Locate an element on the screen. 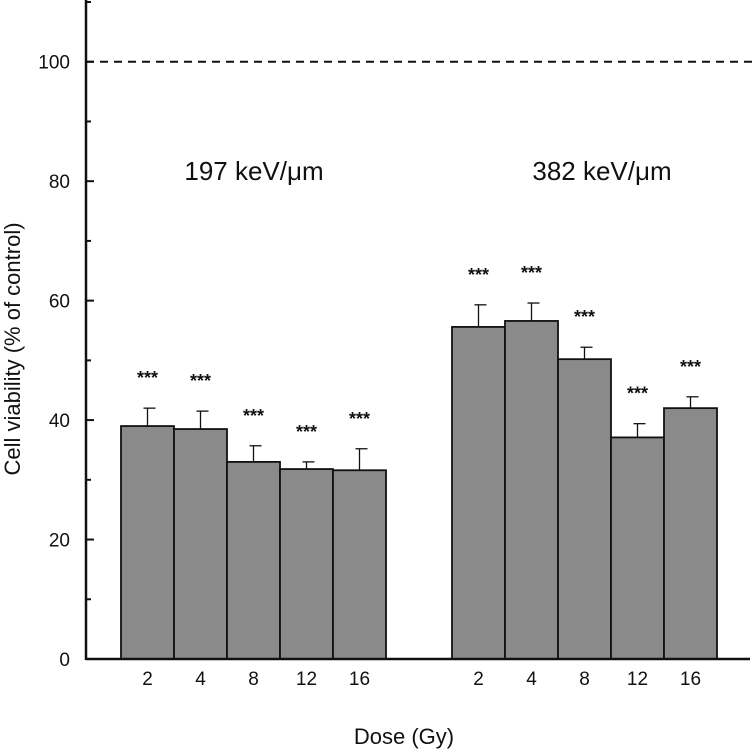 This screenshot has height=750, width=752. y-tick-label: 80 is located at coordinates (59, 182).